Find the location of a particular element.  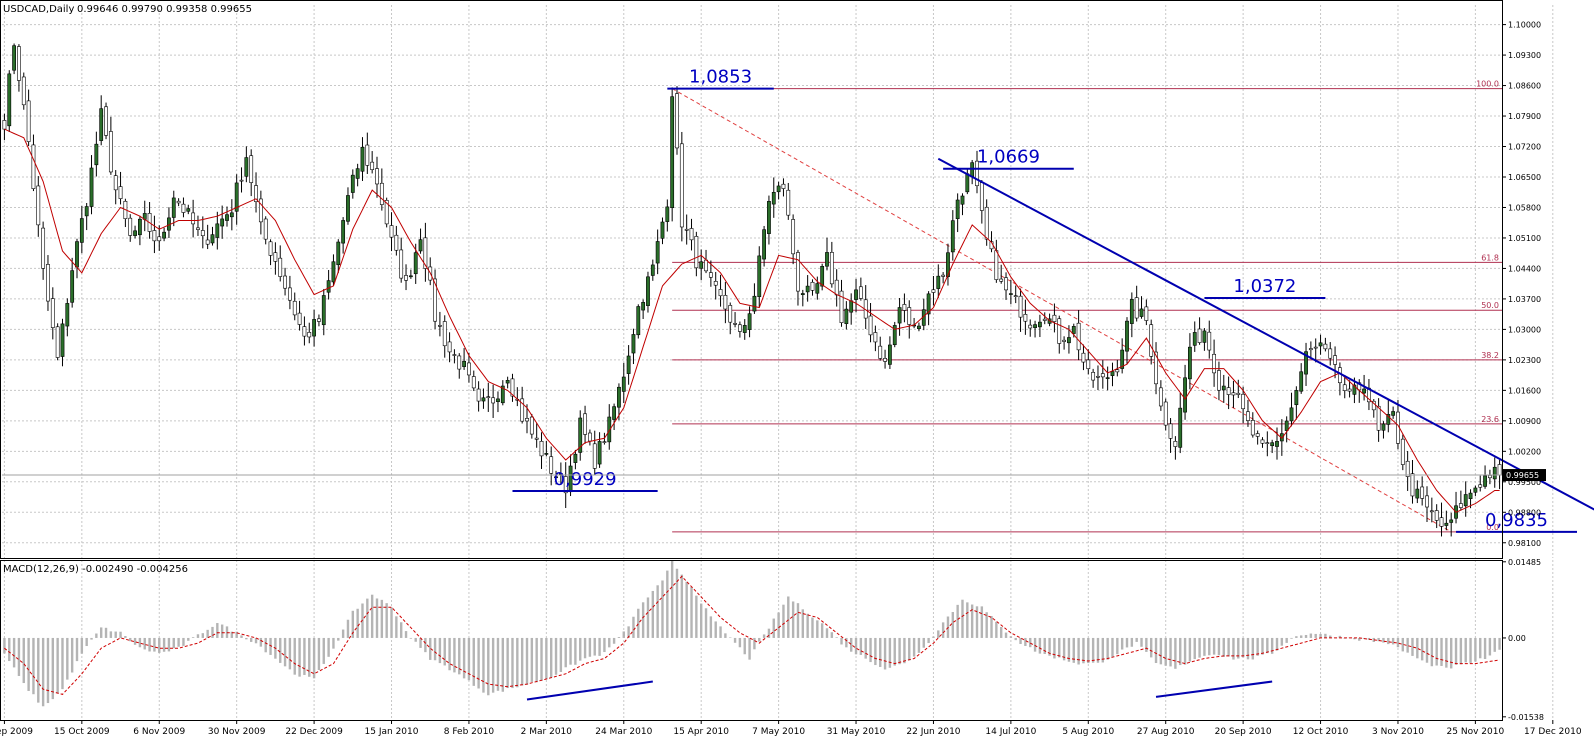

fib-level-label: 100.0 is located at coordinates (1487, 84).